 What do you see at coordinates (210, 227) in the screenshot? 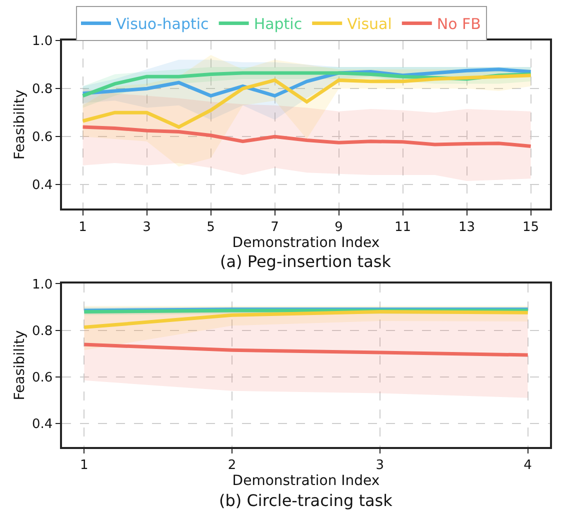
I see `x-tick-label: 5` at bounding box center [210, 227].